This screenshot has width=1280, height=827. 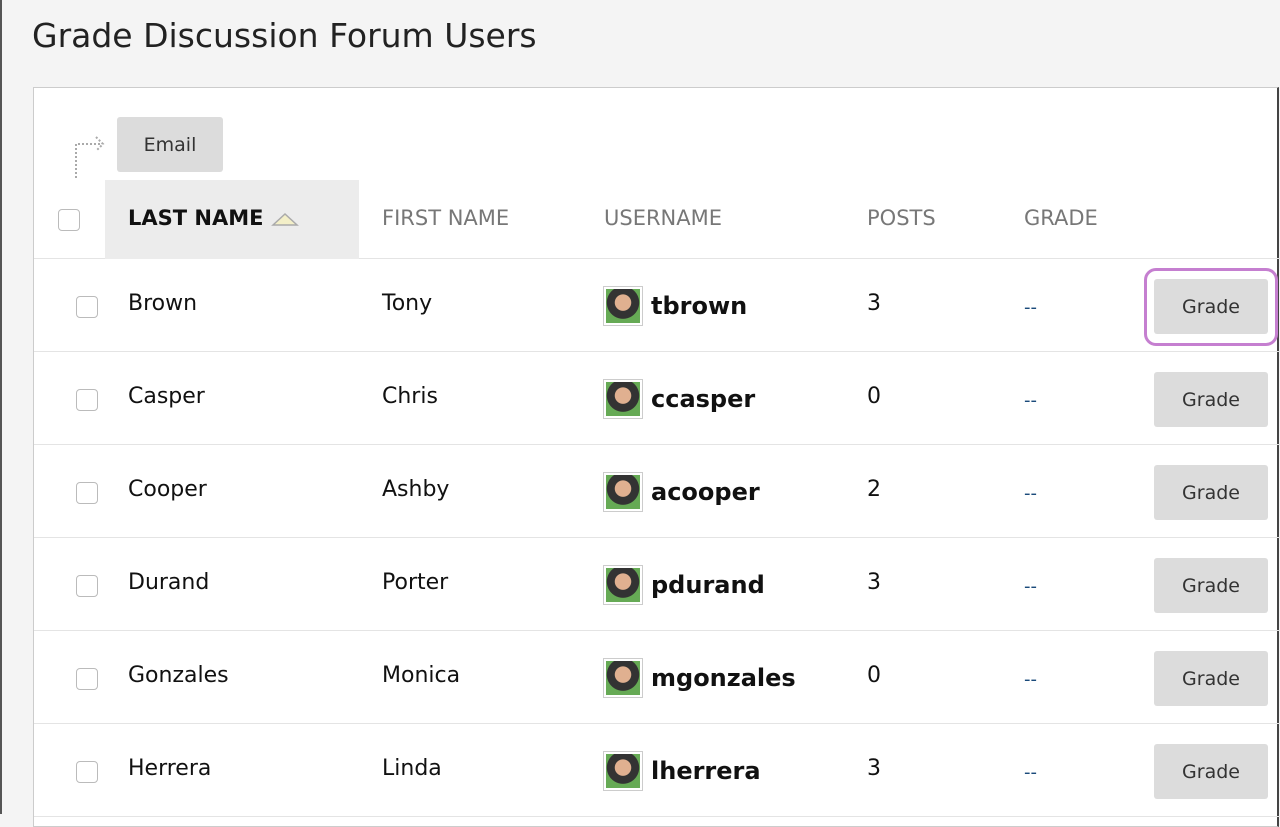 I want to click on username: acooper, so click(x=705, y=492).